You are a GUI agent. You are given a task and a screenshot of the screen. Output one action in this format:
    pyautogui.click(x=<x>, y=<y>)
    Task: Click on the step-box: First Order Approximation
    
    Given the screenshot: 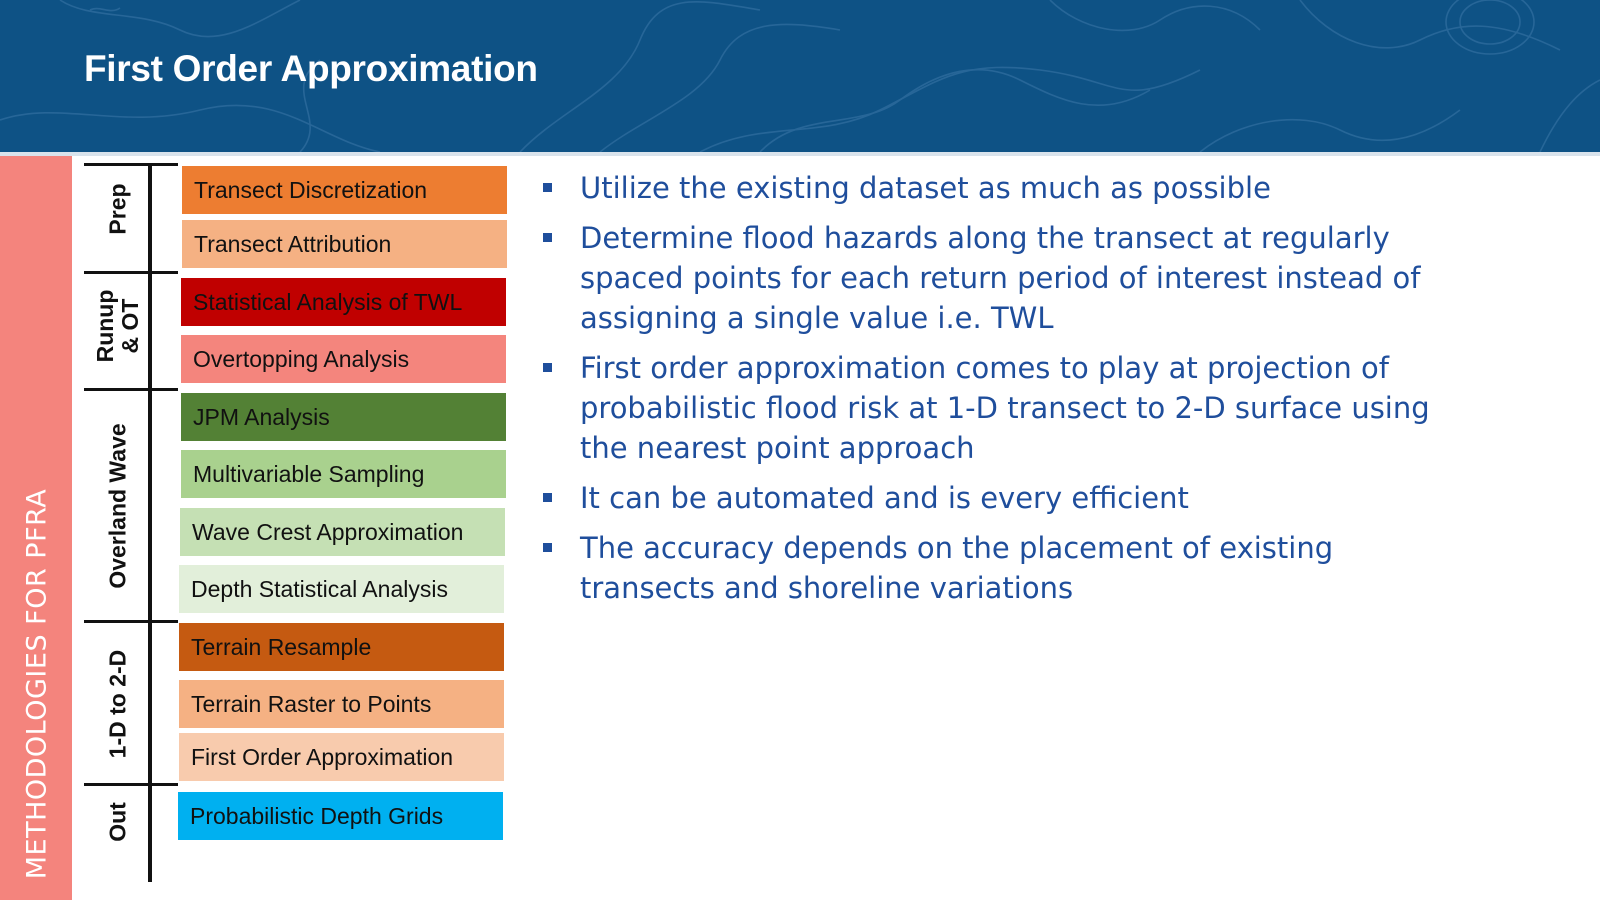 What is the action you would take?
    pyautogui.click(x=341, y=757)
    